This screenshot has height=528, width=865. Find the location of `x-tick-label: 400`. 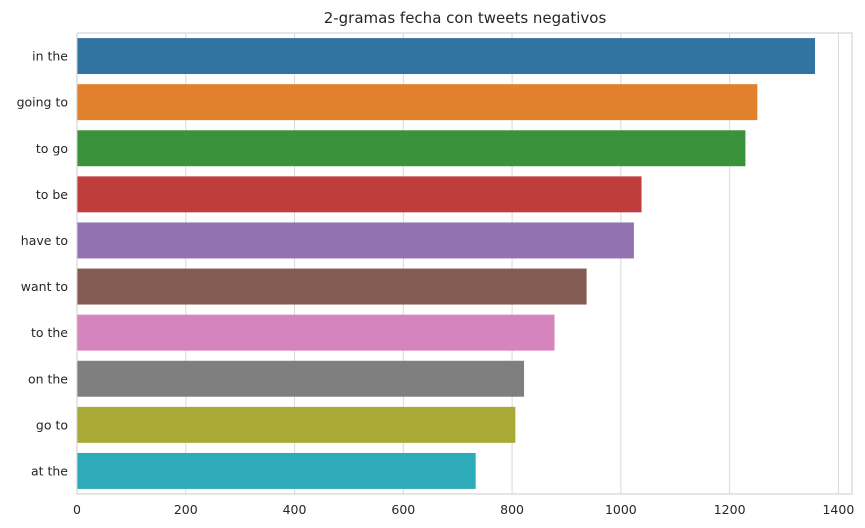

x-tick-label: 400 is located at coordinates (295, 509).